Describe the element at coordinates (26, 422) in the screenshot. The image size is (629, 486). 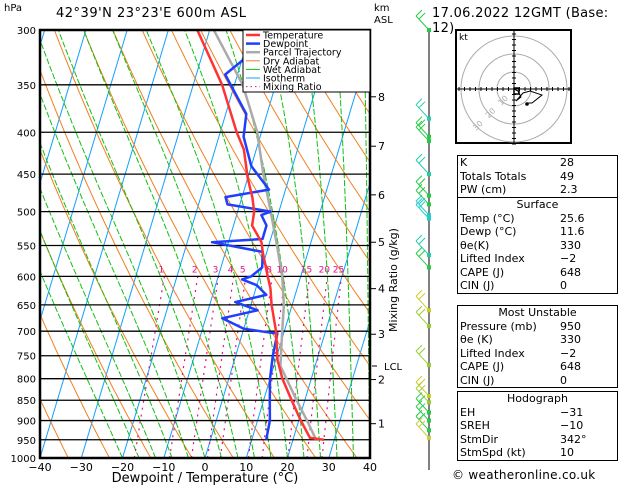
I see `pressure-tick-label: 900` at that location.